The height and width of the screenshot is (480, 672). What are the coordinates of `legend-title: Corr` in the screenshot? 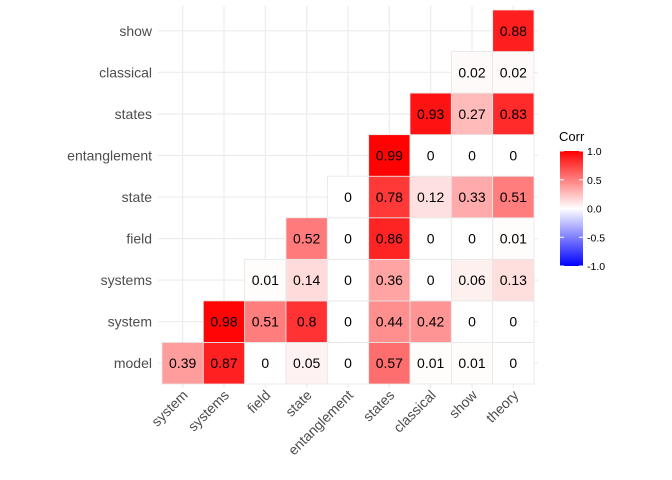 It's located at (572, 136).